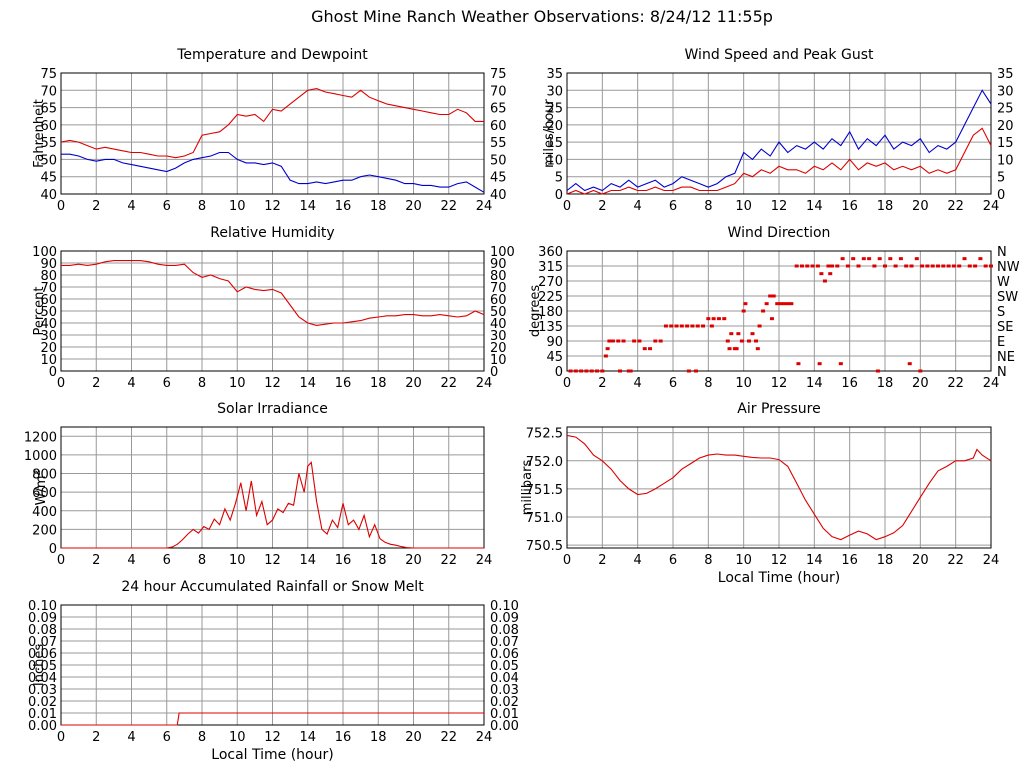  What do you see at coordinates (48, 264) in the screenshot?
I see `humidity-ytick-label: 90` at bounding box center [48, 264].